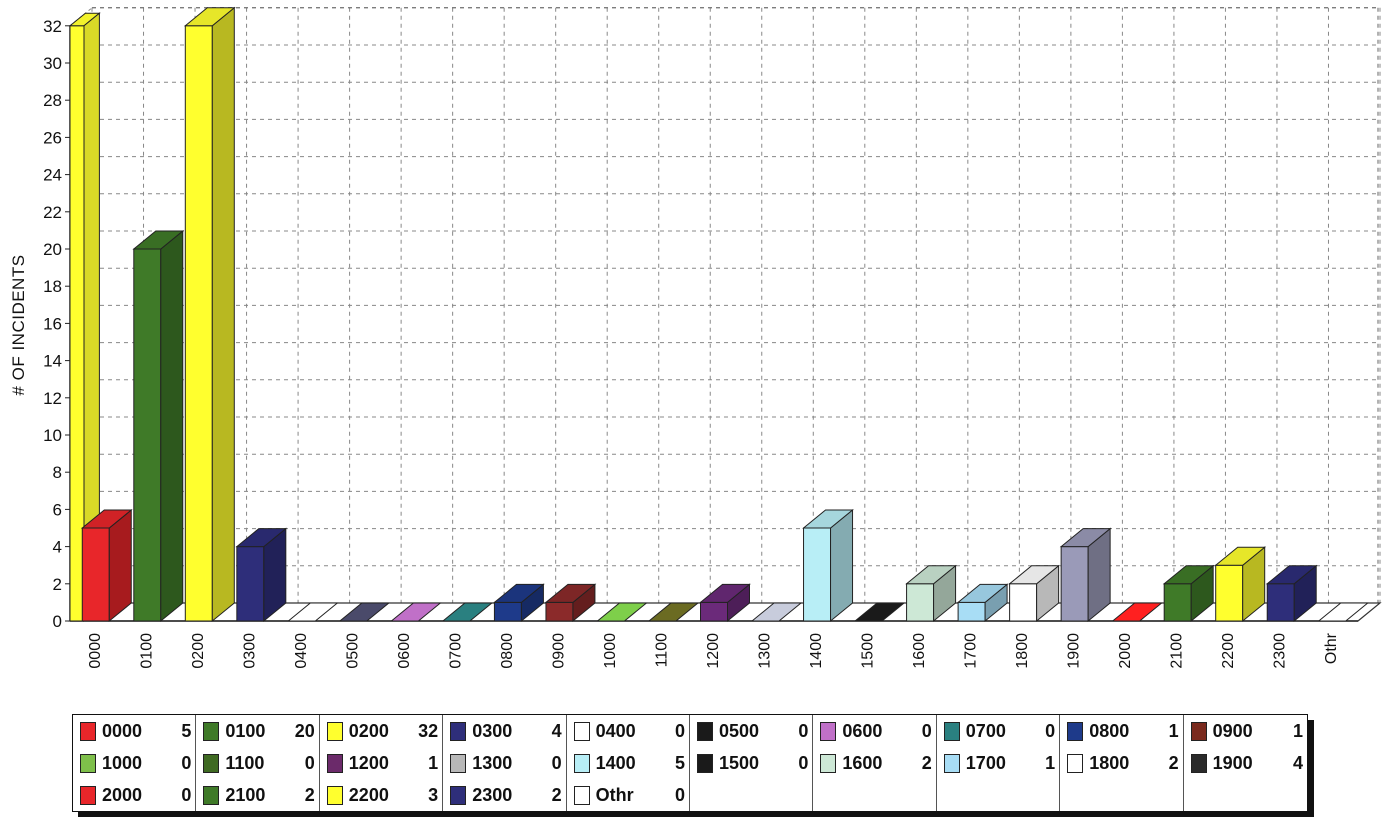  Describe the element at coordinates (875, 763) in the screenshot. I see `legend-cell: 1600 2` at that location.